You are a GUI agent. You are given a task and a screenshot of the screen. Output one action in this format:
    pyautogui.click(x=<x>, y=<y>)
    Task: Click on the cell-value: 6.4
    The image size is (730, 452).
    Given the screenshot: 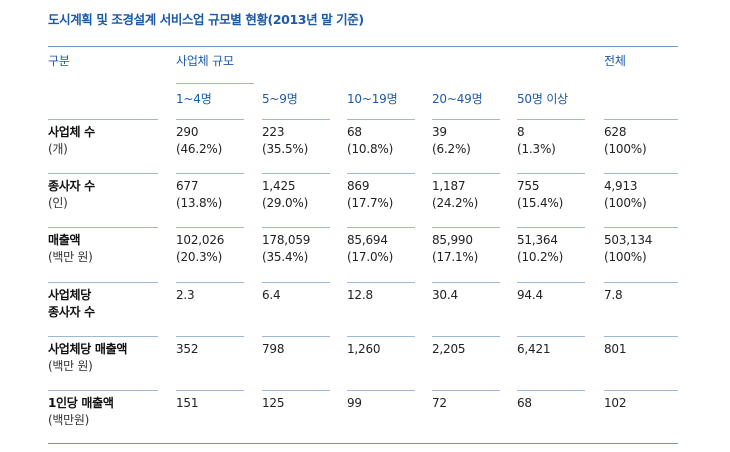 What is the action you would take?
    pyautogui.click(x=271, y=295)
    